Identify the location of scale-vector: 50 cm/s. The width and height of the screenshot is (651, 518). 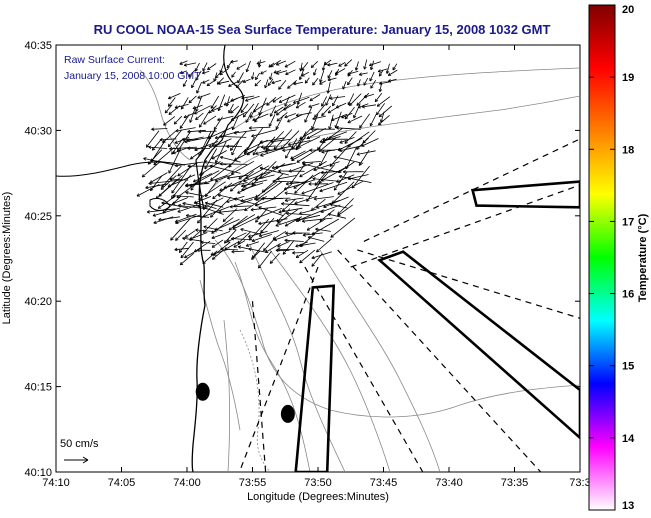
(79, 451).